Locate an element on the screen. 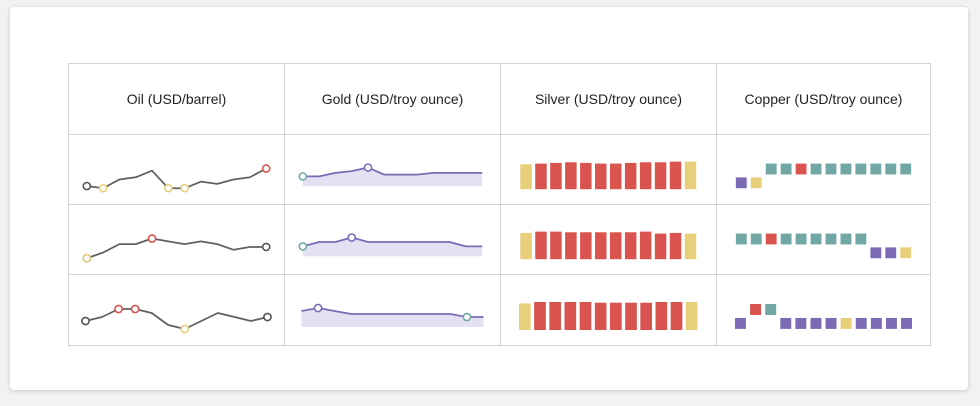 The width and height of the screenshot is (980, 406). header-gold: Gold (USD/troy ounce) is located at coordinates (393, 99).